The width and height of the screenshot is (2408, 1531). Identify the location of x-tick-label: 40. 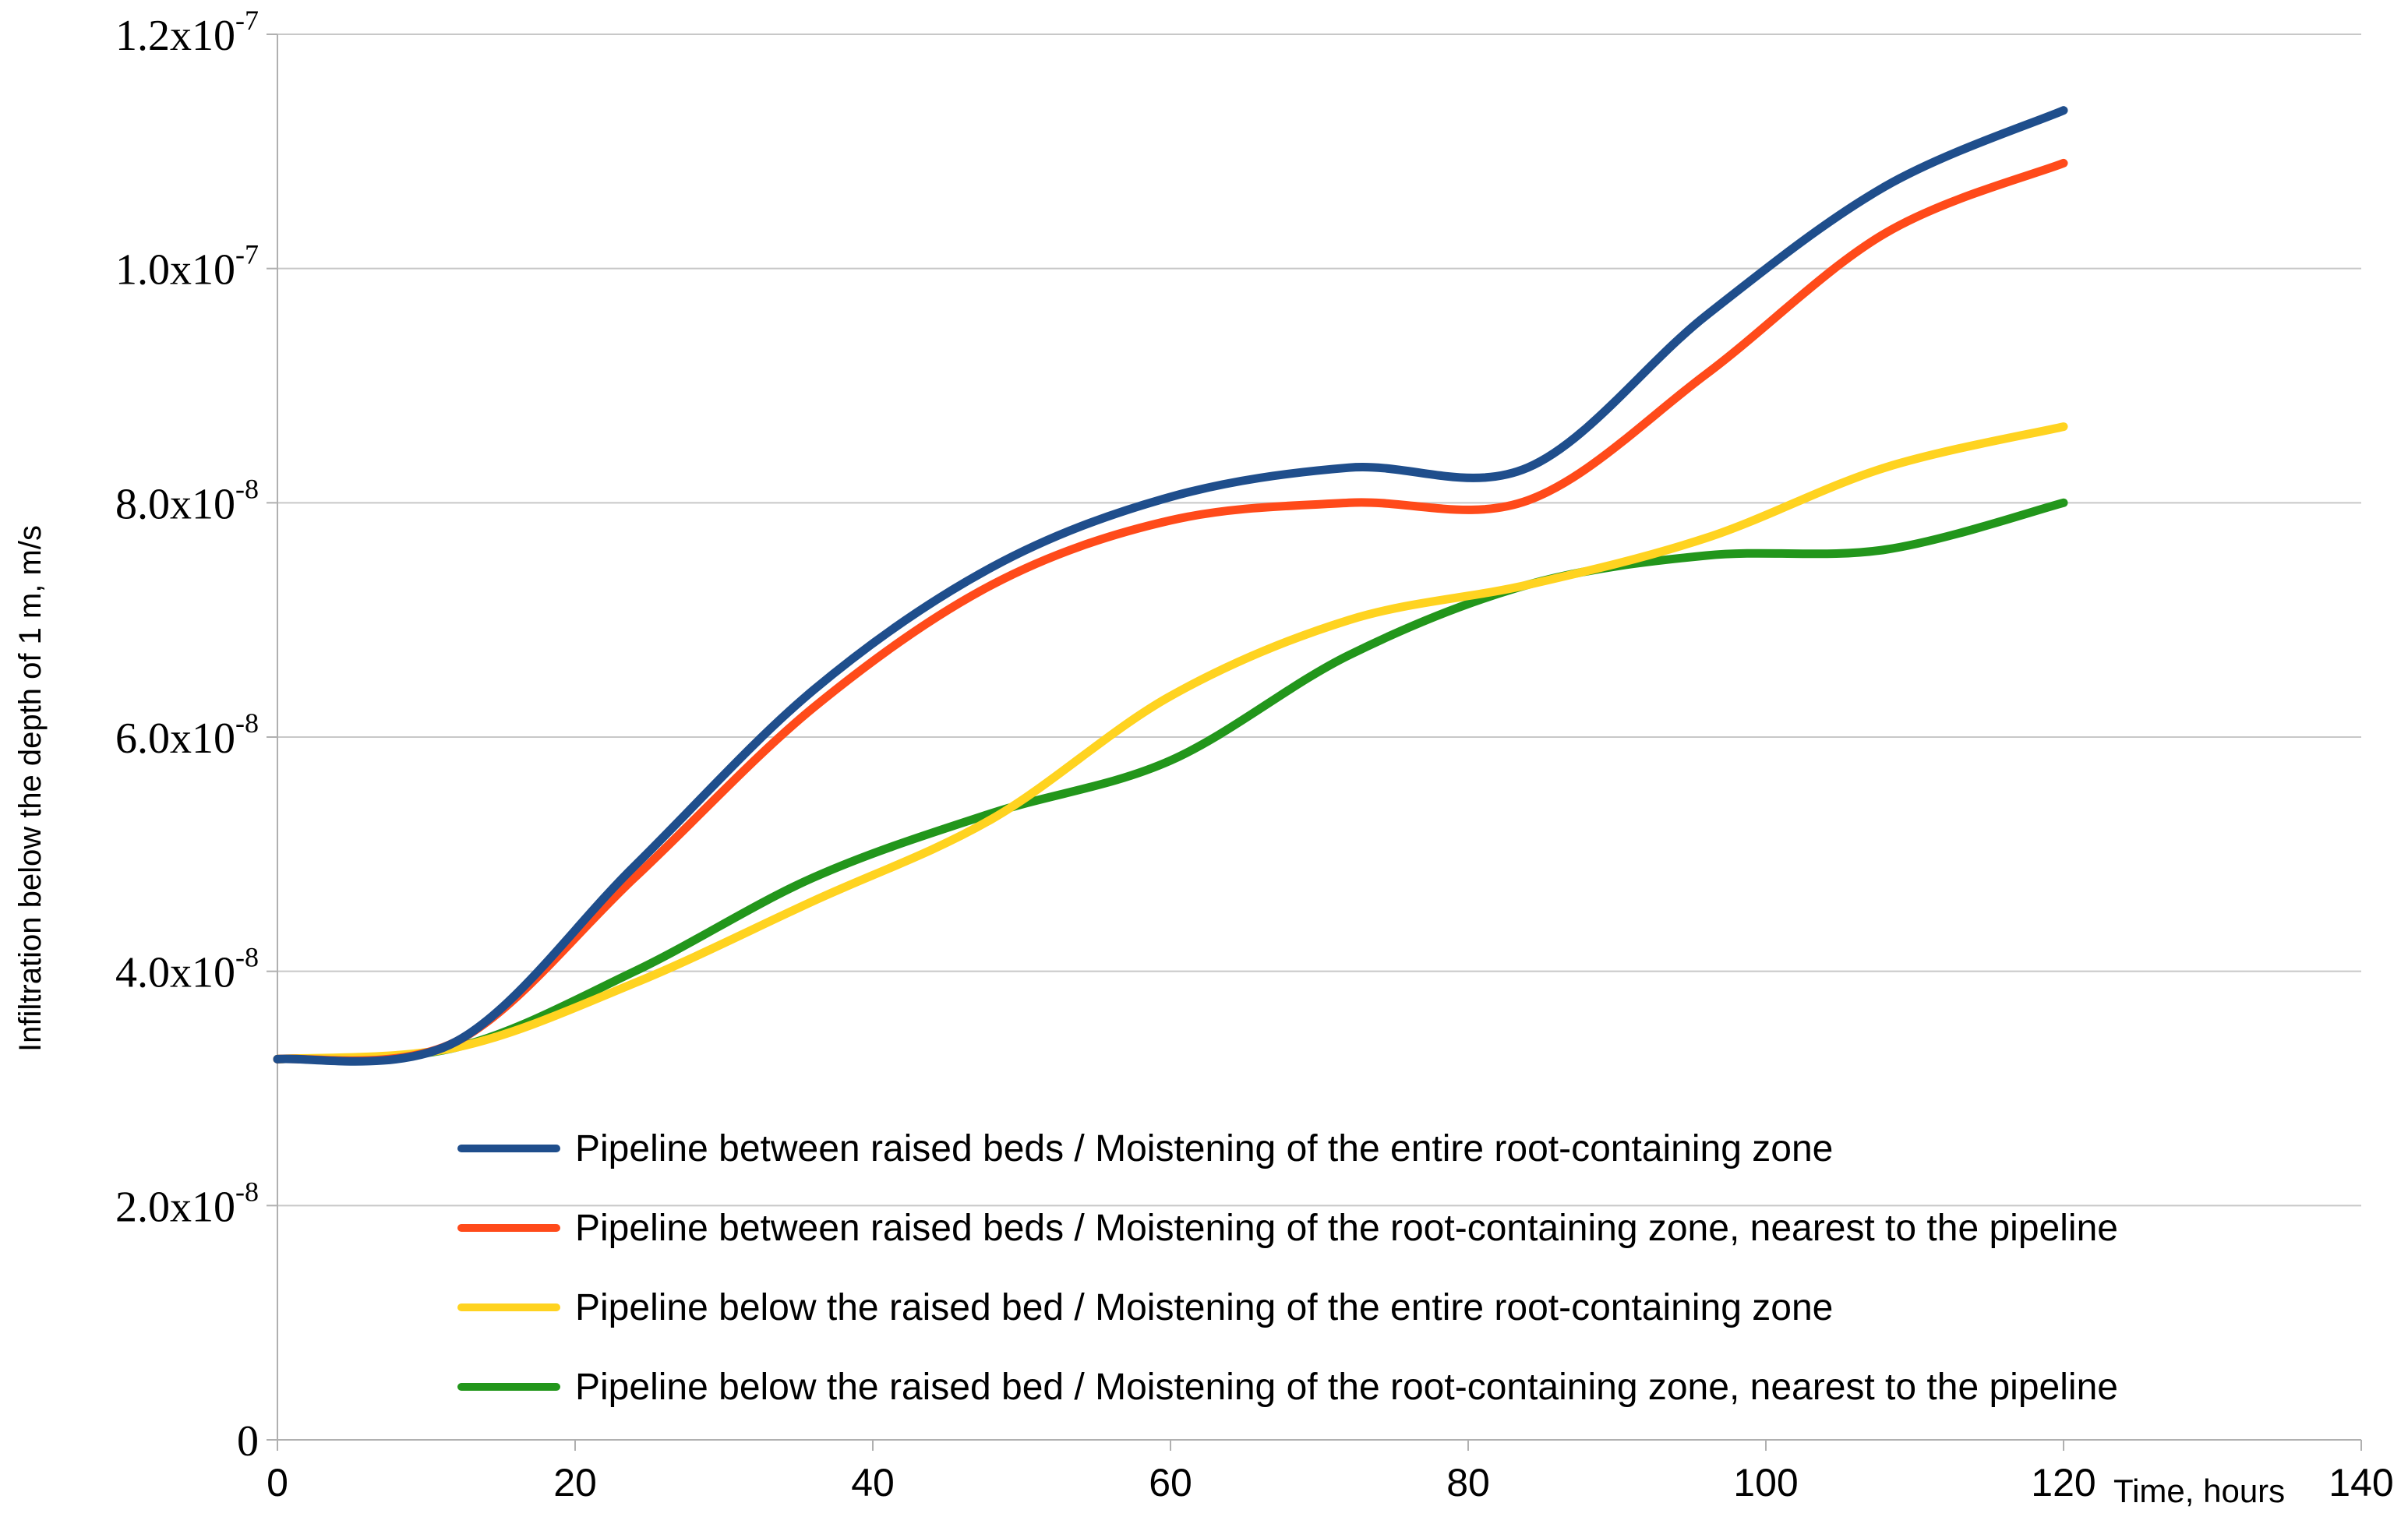
(873, 1483).